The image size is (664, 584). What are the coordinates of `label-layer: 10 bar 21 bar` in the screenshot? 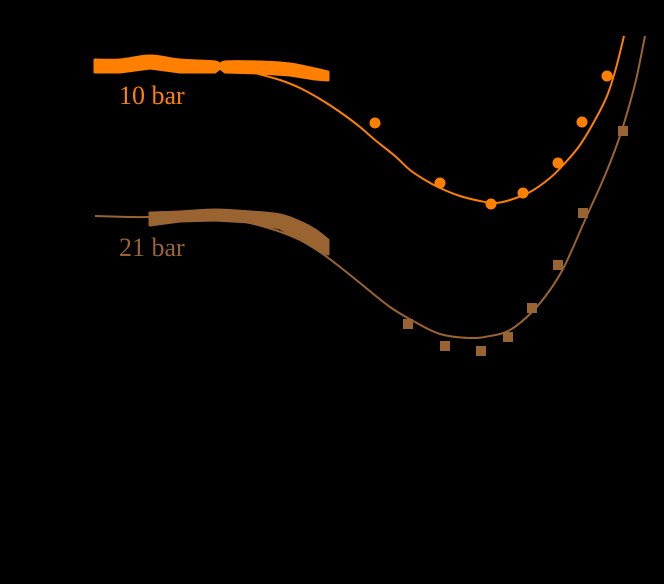 It's located at (152, 171).